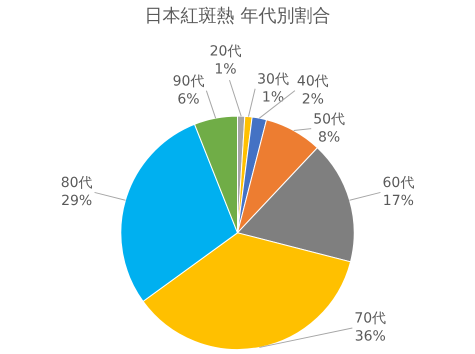 This screenshot has height=354, width=475. Describe the element at coordinates (76, 201) in the screenshot. I see `data-label: 29%` at that location.